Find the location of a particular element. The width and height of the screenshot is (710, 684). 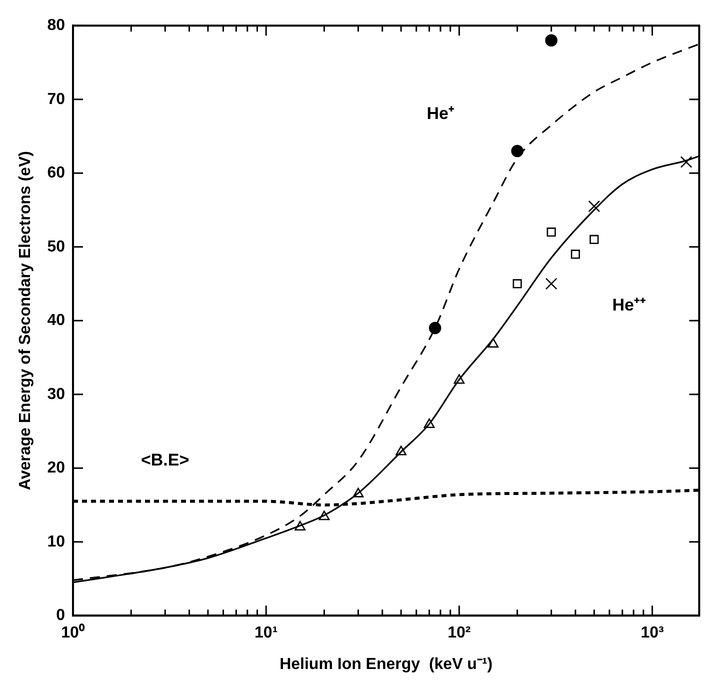

y-tick-label: 60 is located at coordinates (56, 173).